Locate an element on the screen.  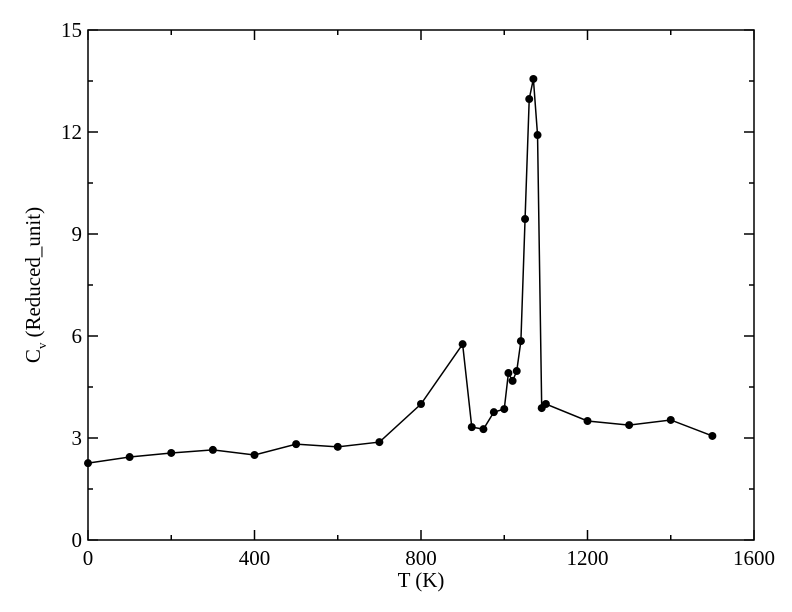
y-tick-label: 12 is located at coordinates (71, 132).